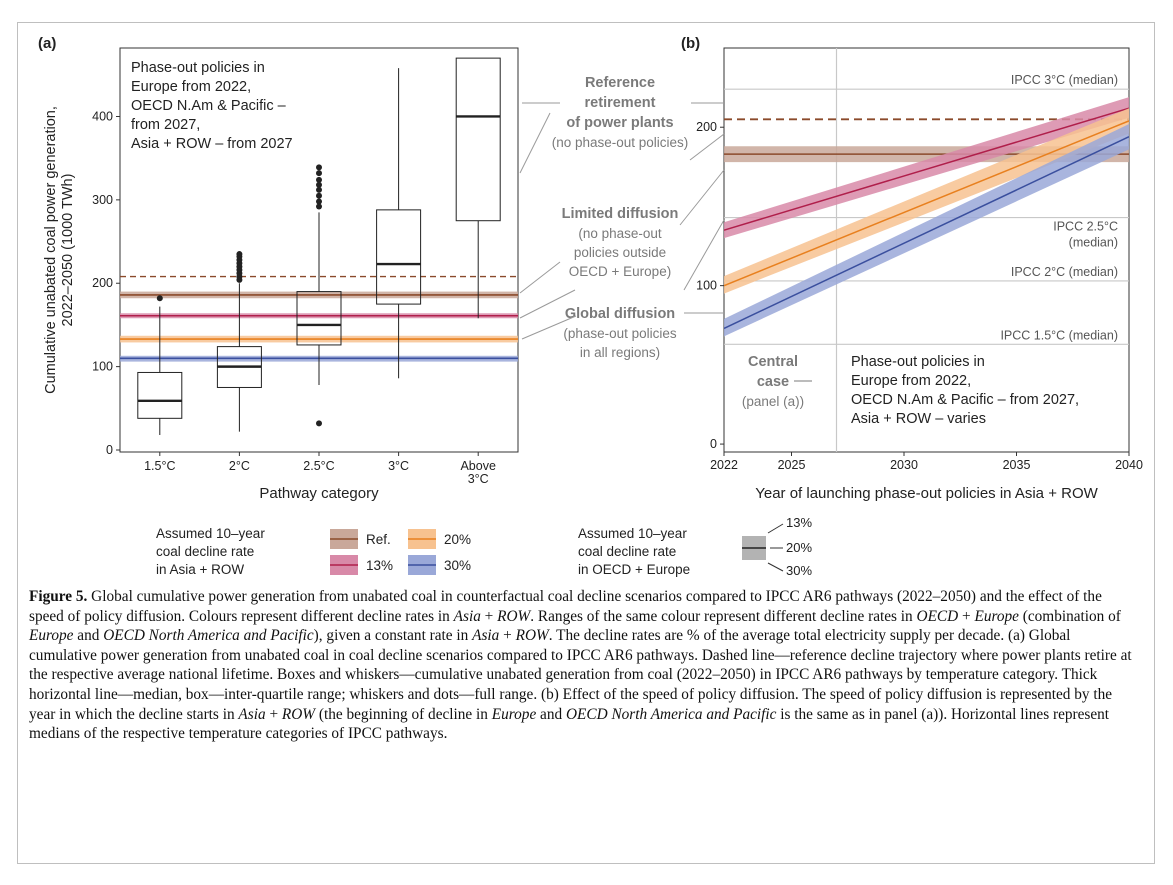 The width and height of the screenshot is (1173, 885). Describe the element at coordinates (102, 116) in the screenshot. I see `panel-a-ytick-label: 400` at that location.